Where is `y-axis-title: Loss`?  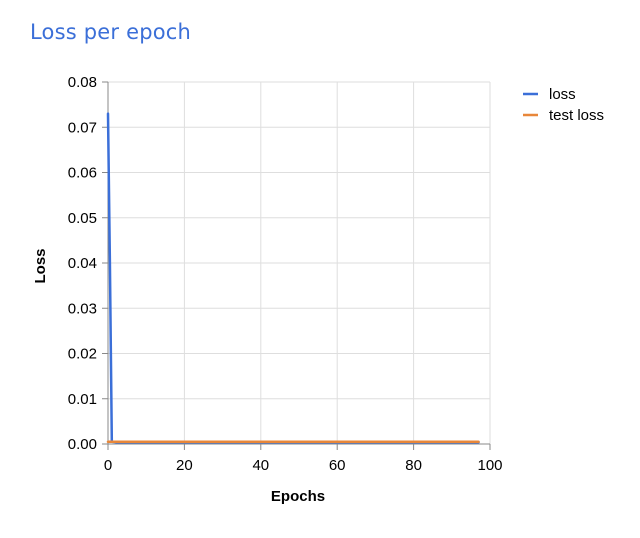 y-axis-title: Loss is located at coordinates (40, 265).